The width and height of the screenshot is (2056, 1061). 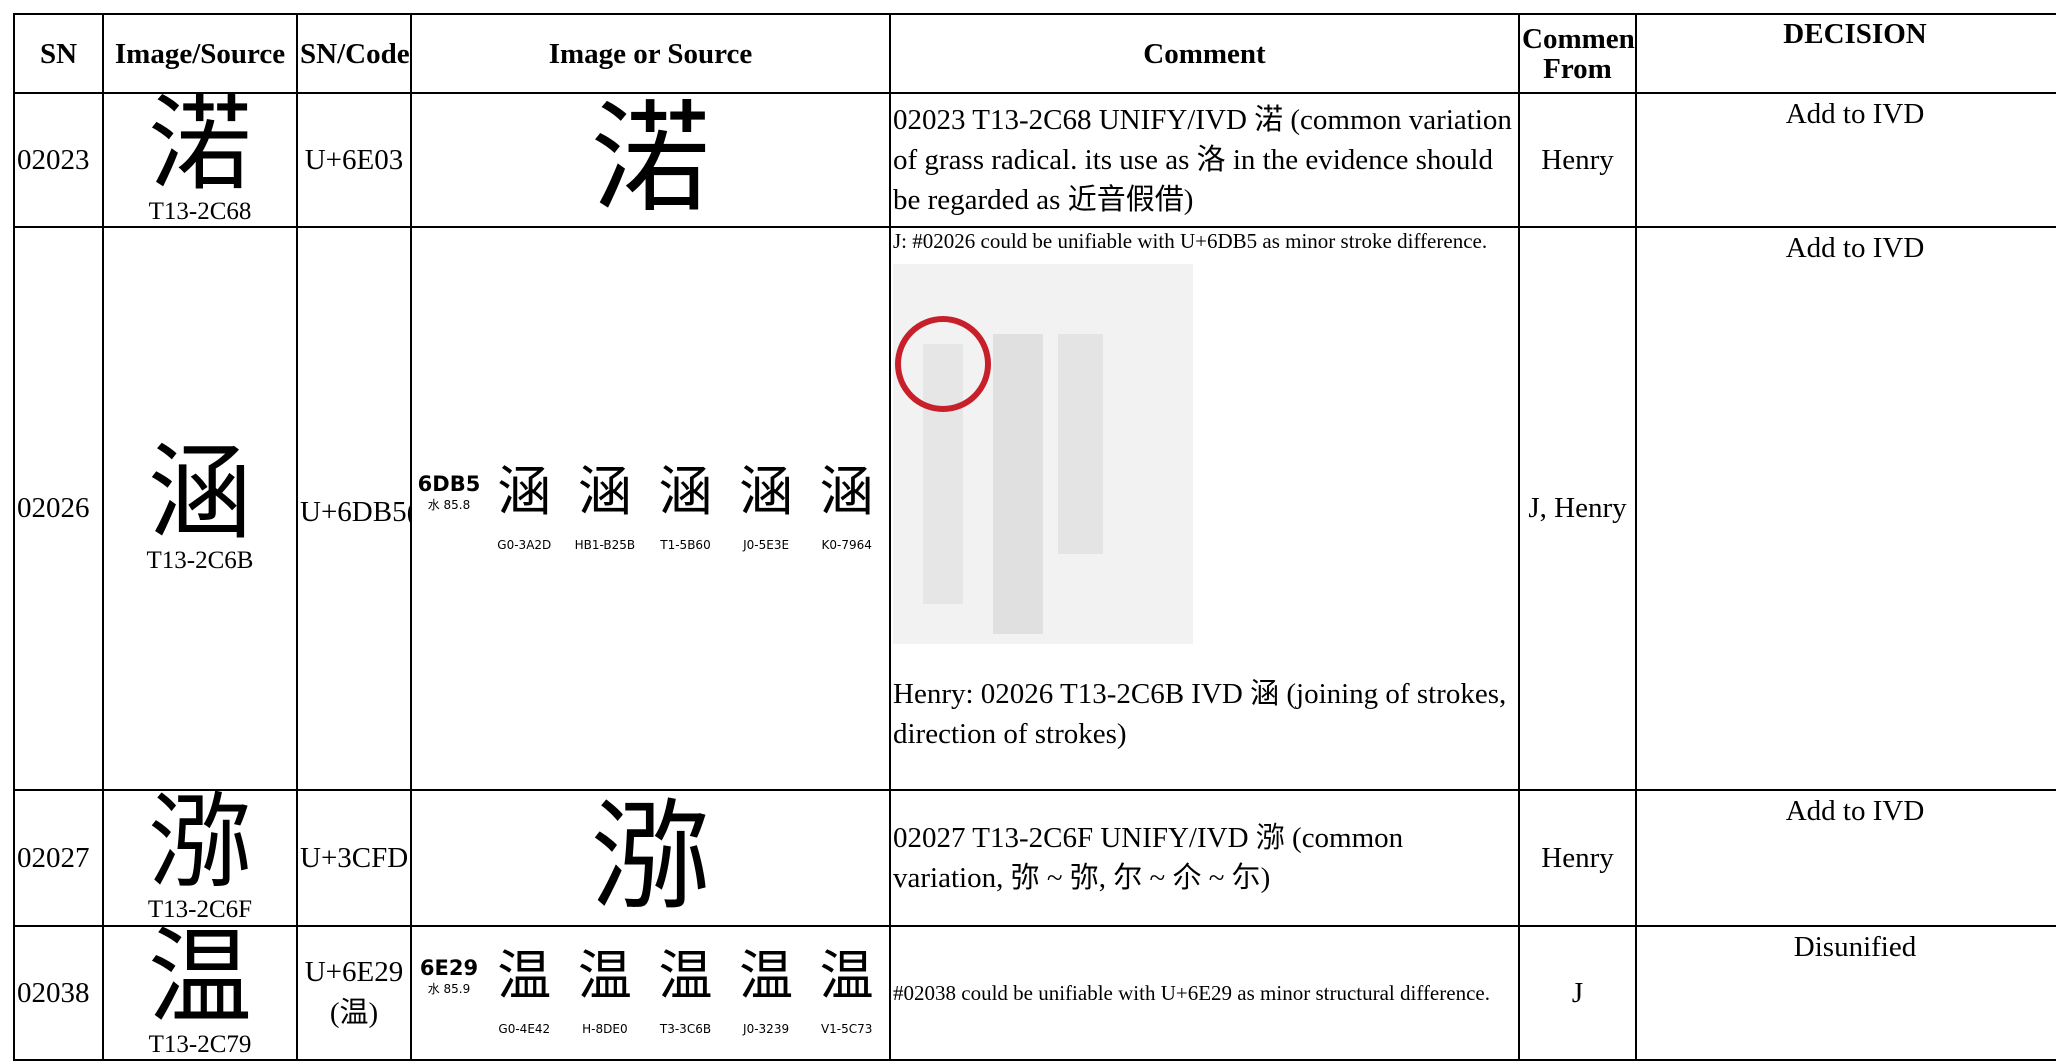 I want to click on sn-cell: 02027, so click(x=58, y=858).